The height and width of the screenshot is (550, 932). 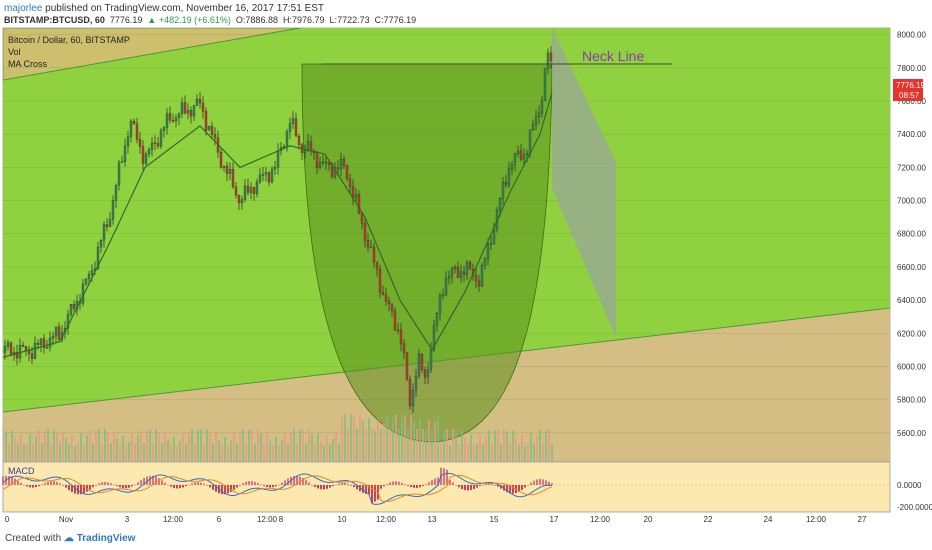 I want to click on tradingview-brand: TradingView, so click(x=106, y=538).